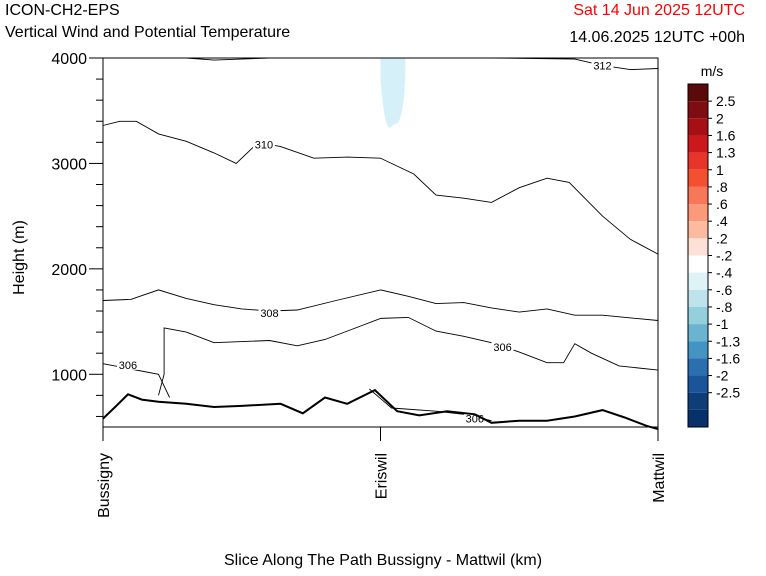 This screenshot has height=576, width=766. Describe the element at coordinates (724, 307) in the screenshot. I see `colorbar-label: -.8` at that location.